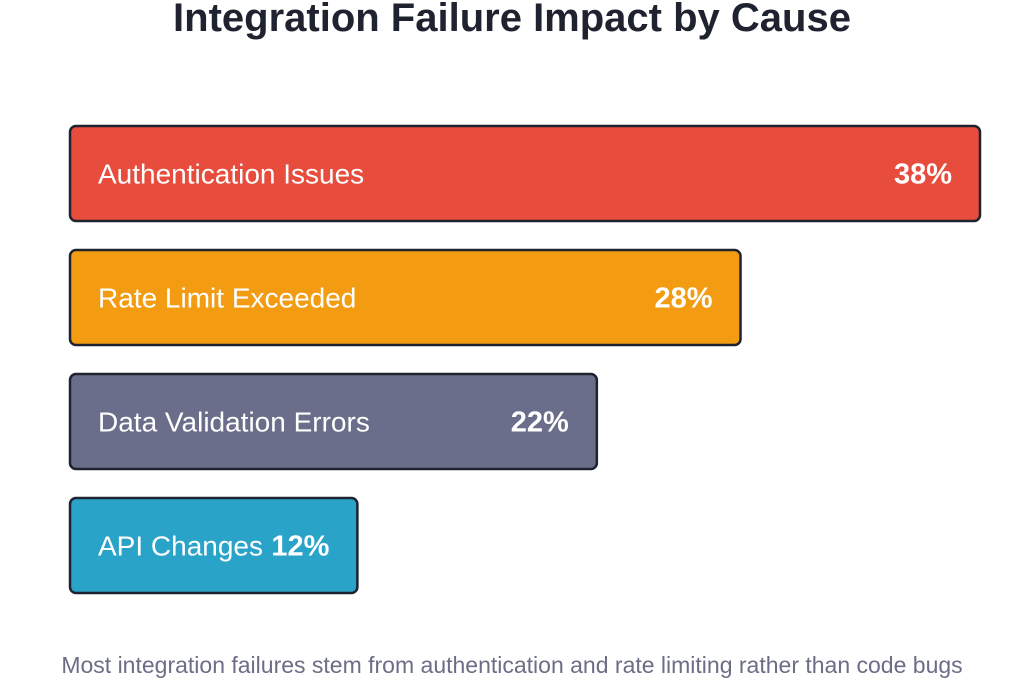 This screenshot has width=1024, height=682. I want to click on bar-group: API Changes 12%, so click(213, 545).